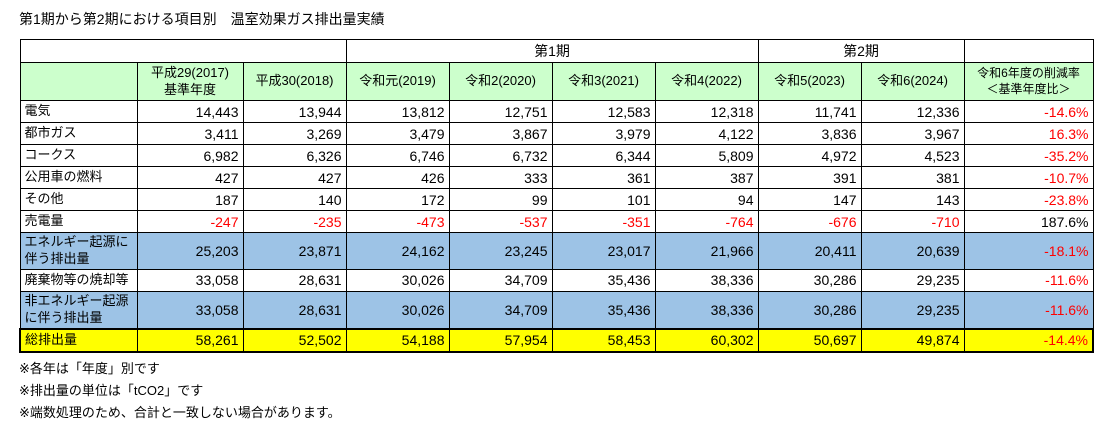 This screenshot has height=432, width=1111. What do you see at coordinates (78, 221) in the screenshot?
I see `row-label: 売電量` at bounding box center [78, 221].